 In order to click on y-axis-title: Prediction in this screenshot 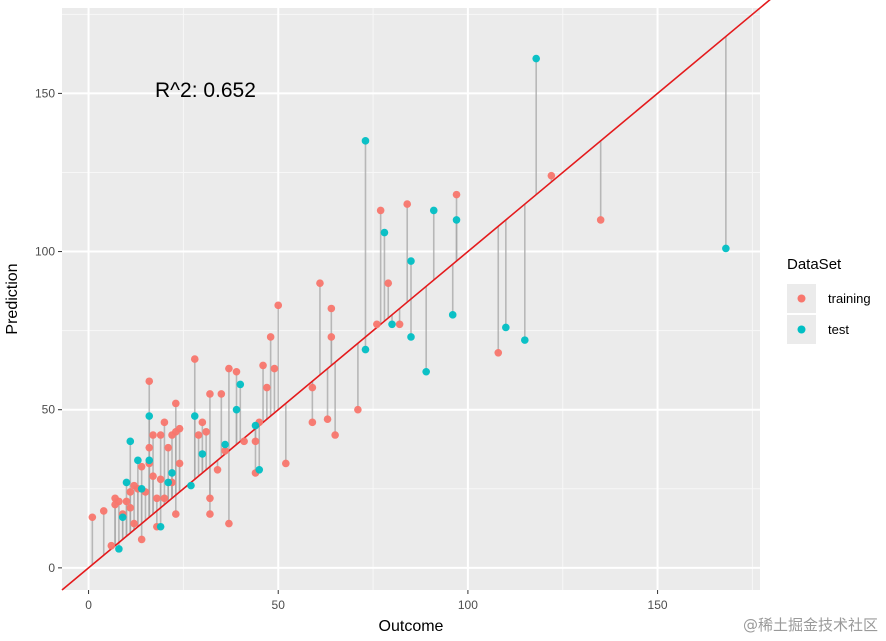, I will do `click(12, 298)`.